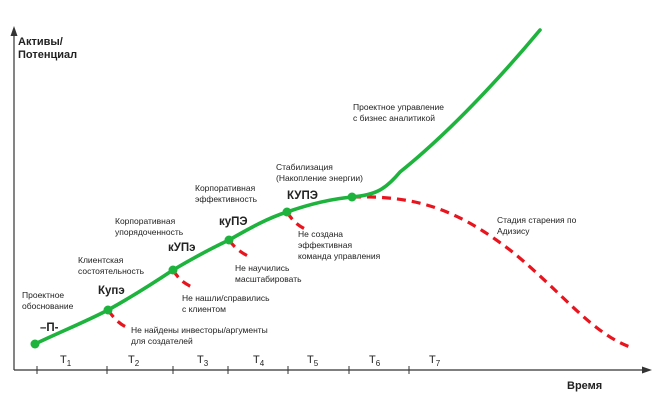  What do you see at coordinates (226, 199) in the screenshot?
I see `stage-4-label-line2: эффективность` at bounding box center [226, 199].